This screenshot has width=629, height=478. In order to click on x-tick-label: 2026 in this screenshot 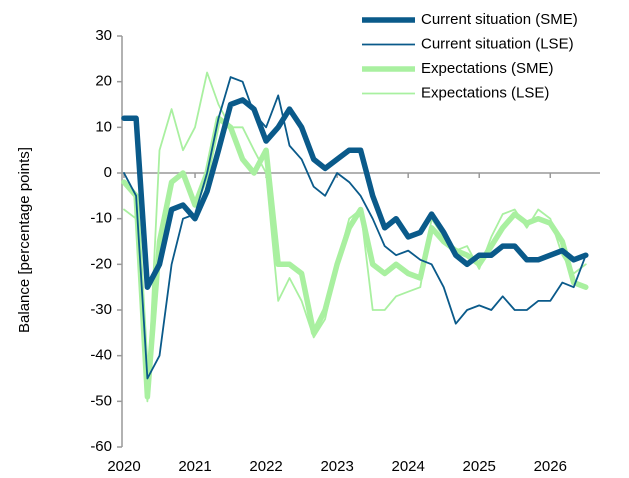, I will do `click(550, 466)`.